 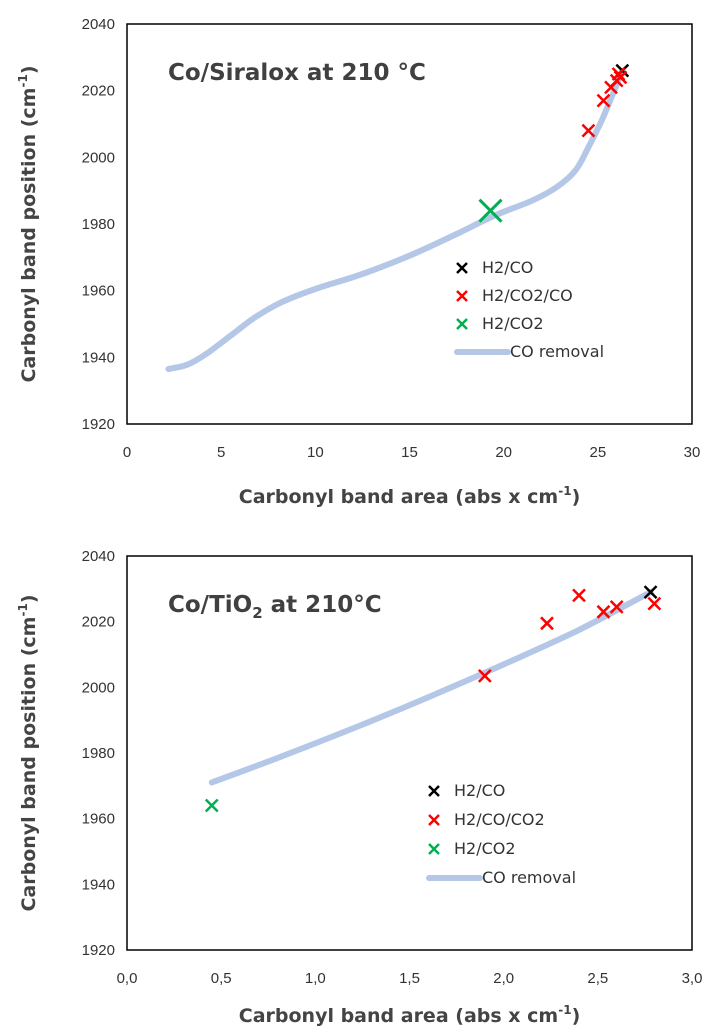 I want to click on y-axis-title: Carbonyl band position (cm-1), so click(x=28, y=223).